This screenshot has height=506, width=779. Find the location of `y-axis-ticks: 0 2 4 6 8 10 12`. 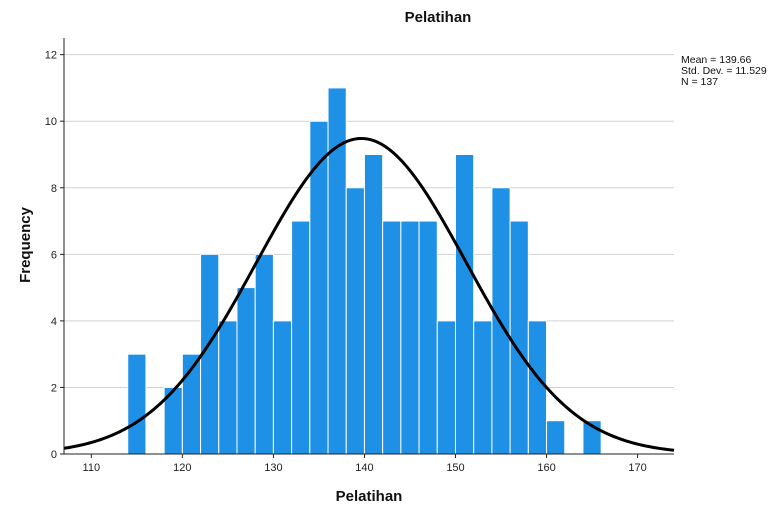

y-axis-ticks: 0 2 4 6 8 10 12 is located at coordinates (54, 255).